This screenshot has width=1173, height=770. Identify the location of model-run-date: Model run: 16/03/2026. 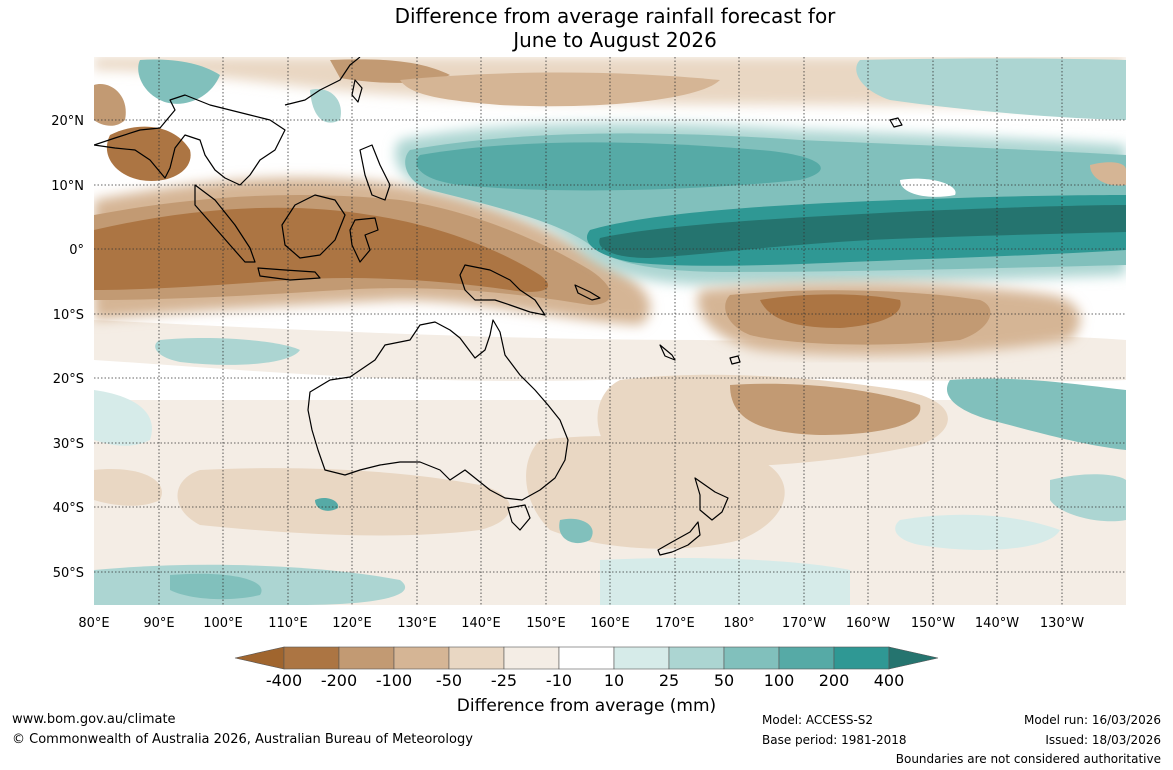
(1092, 720).